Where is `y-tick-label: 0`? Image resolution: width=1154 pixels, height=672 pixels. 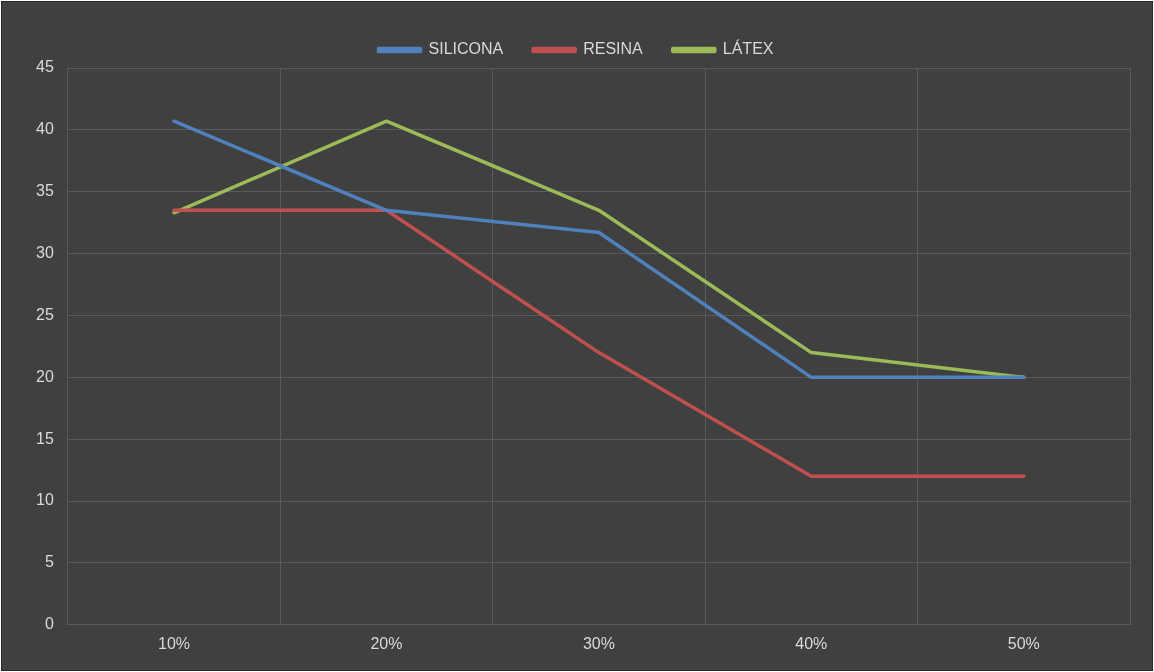
y-tick-label: 0 is located at coordinates (49, 624).